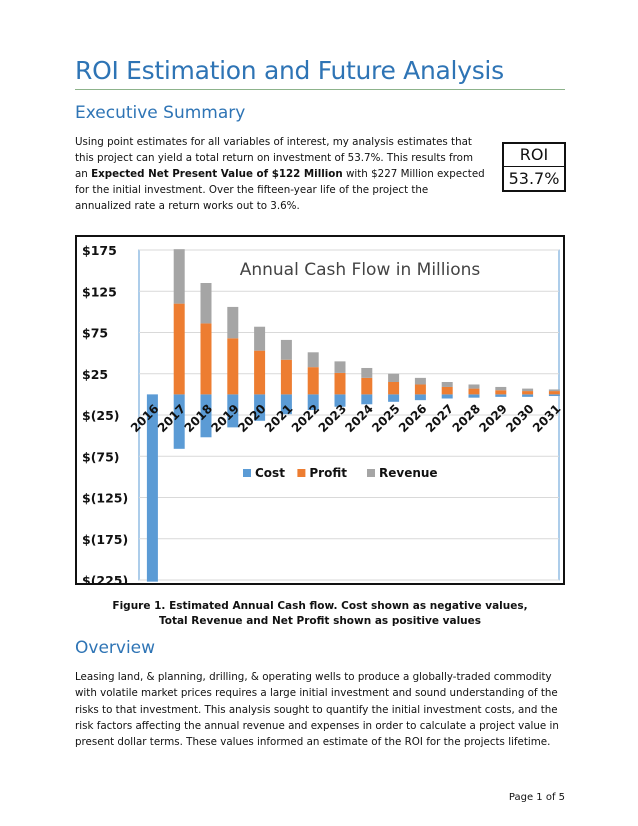  I want to click on legend-swatch-revenue, so click(371, 473).